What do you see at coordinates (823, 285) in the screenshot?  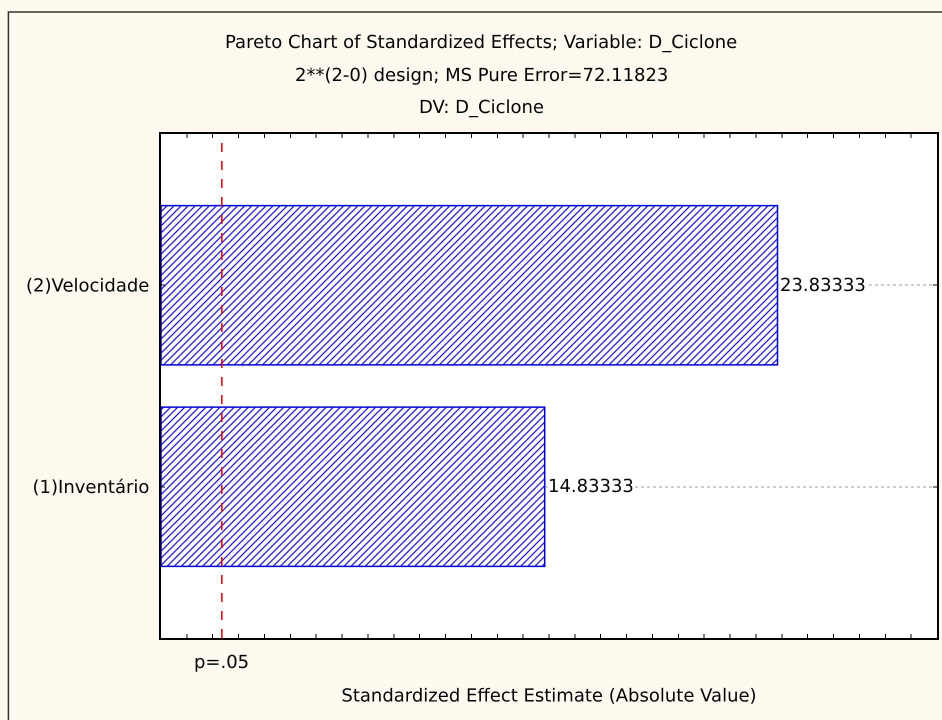 I see `data-label: 23.83333` at bounding box center [823, 285].